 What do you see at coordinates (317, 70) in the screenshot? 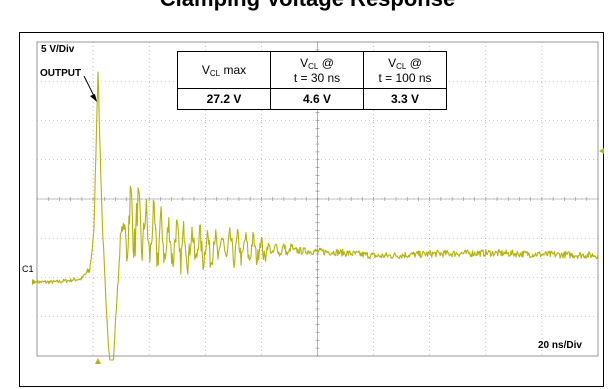
I see `table-header-cell: VCL @ t = 30 ns` at bounding box center [317, 70].